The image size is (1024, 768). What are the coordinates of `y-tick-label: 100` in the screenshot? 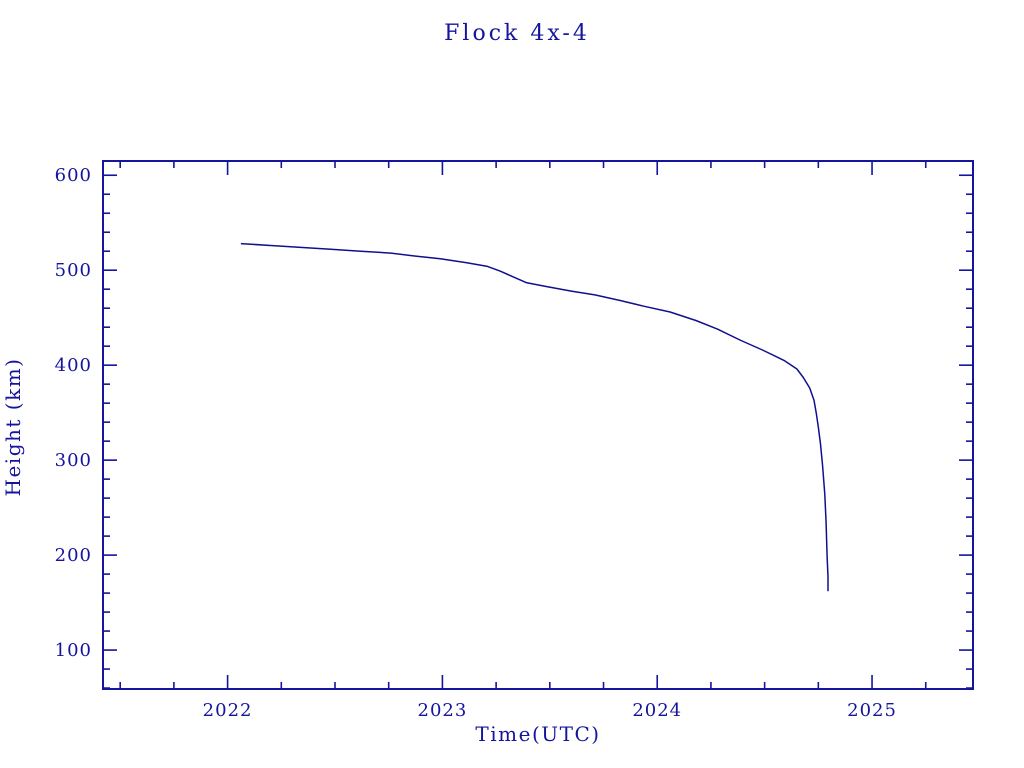 It's located at (73, 650).